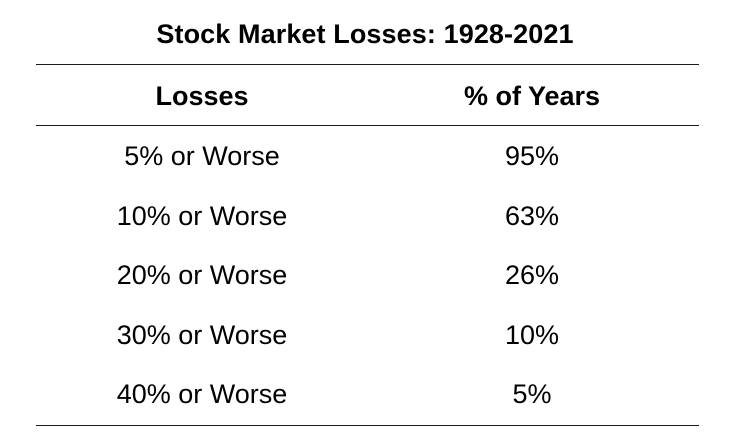  What do you see at coordinates (532, 335) in the screenshot?
I see `table-cell-percent: 10%` at bounding box center [532, 335].